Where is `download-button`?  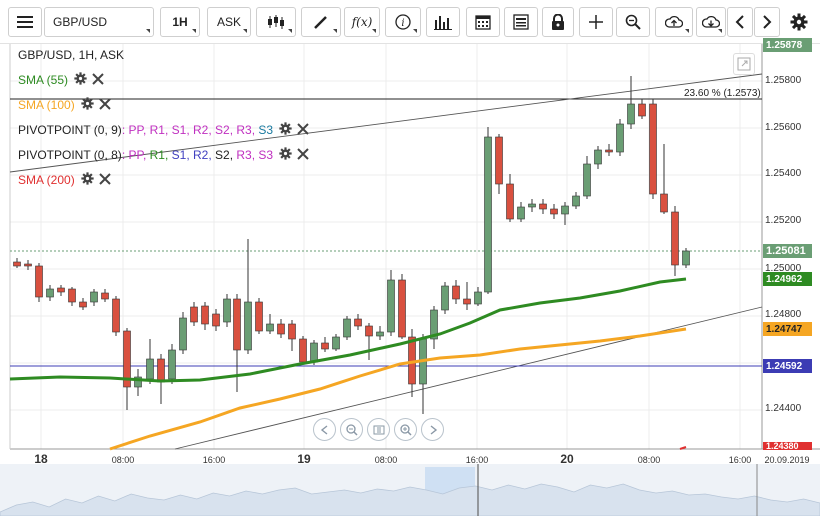 download-button is located at coordinates (711, 22).